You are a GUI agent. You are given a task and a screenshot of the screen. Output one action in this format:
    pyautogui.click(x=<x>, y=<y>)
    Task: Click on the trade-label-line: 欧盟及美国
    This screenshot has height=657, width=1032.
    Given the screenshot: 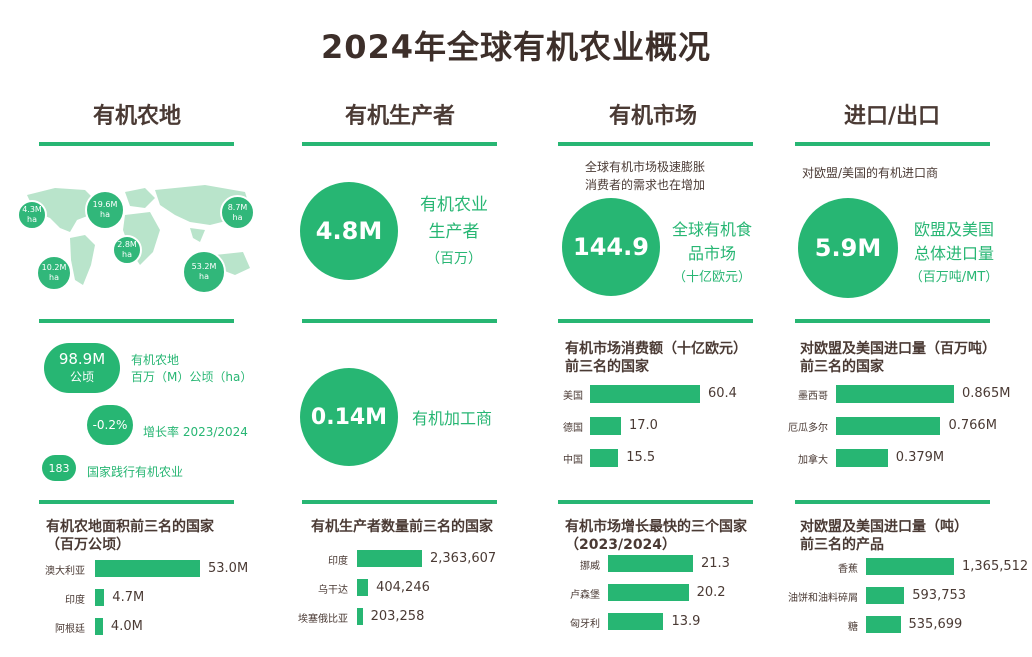 What is the action you would take?
    pyautogui.click(x=953, y=229)
    